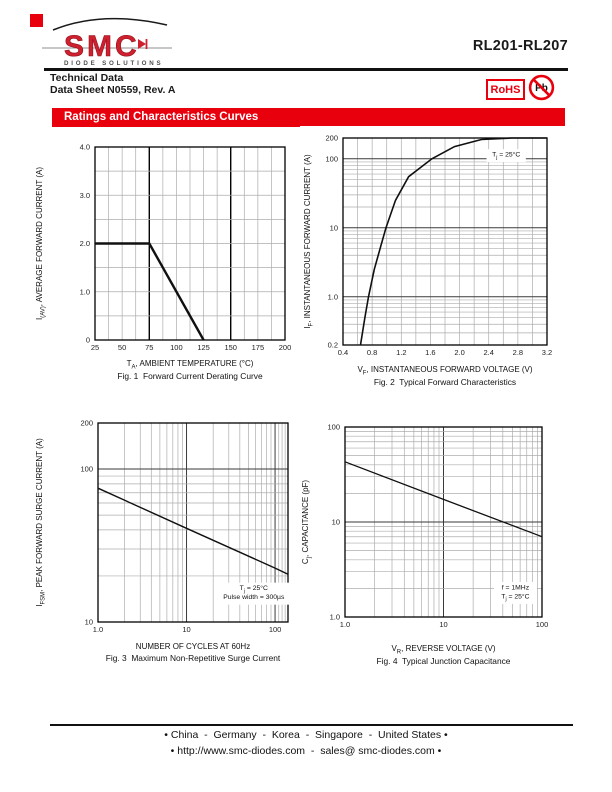  I want to click on brand-text: SMC, so click(102, 46).